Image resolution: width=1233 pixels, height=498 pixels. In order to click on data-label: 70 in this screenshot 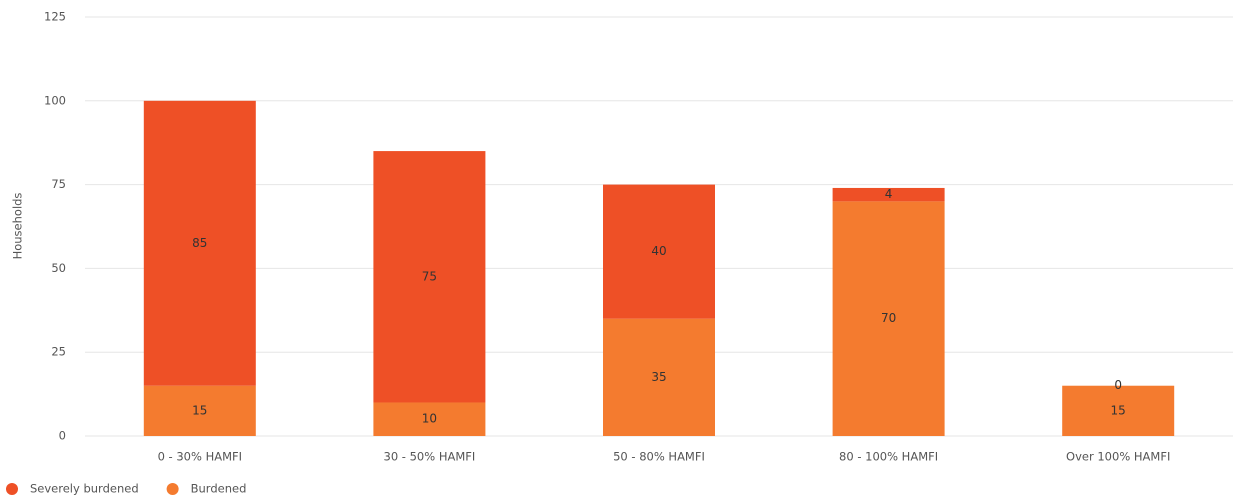, I will do `click(888, 318)`.